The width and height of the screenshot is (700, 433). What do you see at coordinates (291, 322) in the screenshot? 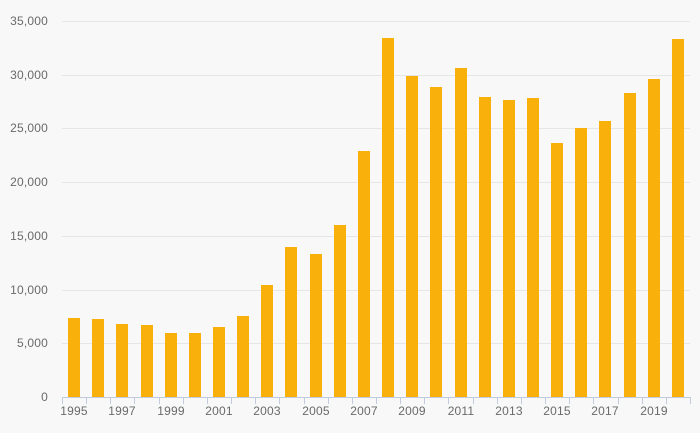
I see `bar-2004` at bounding box center [291, 322].